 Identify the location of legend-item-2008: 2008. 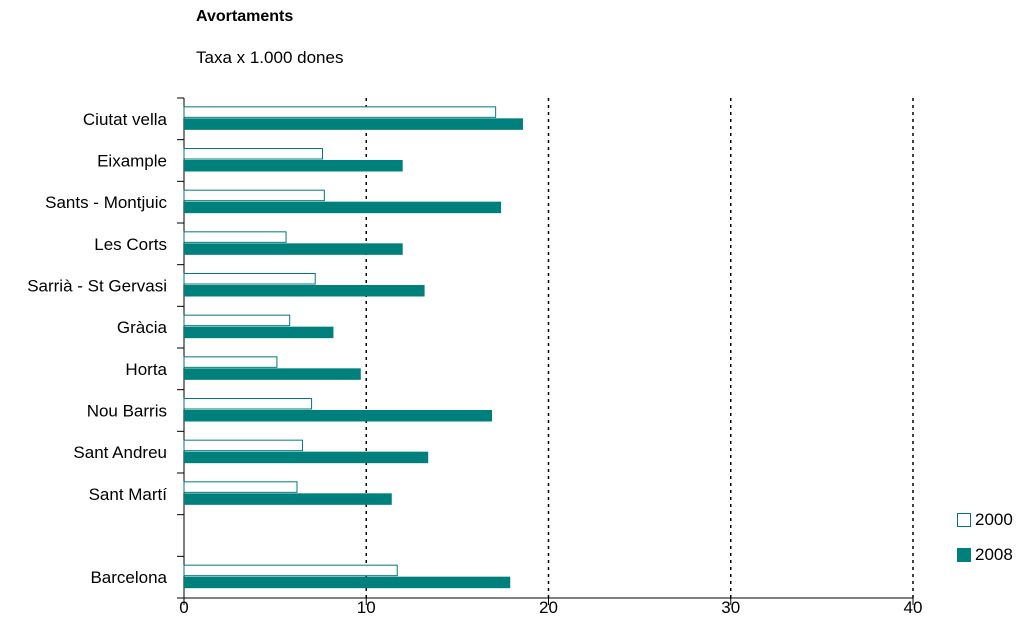
(985, 555).